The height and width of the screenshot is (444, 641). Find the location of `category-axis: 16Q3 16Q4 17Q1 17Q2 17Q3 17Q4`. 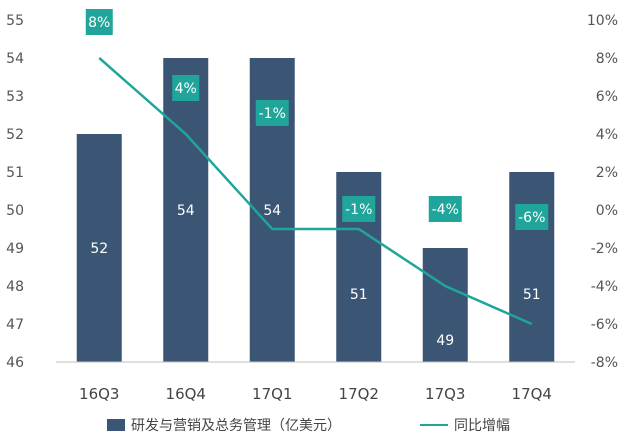

category-axis: 16Q3 16Q4 17Q1 17Q2 17Q3 17Q4 is located at coordinates (315, 394).